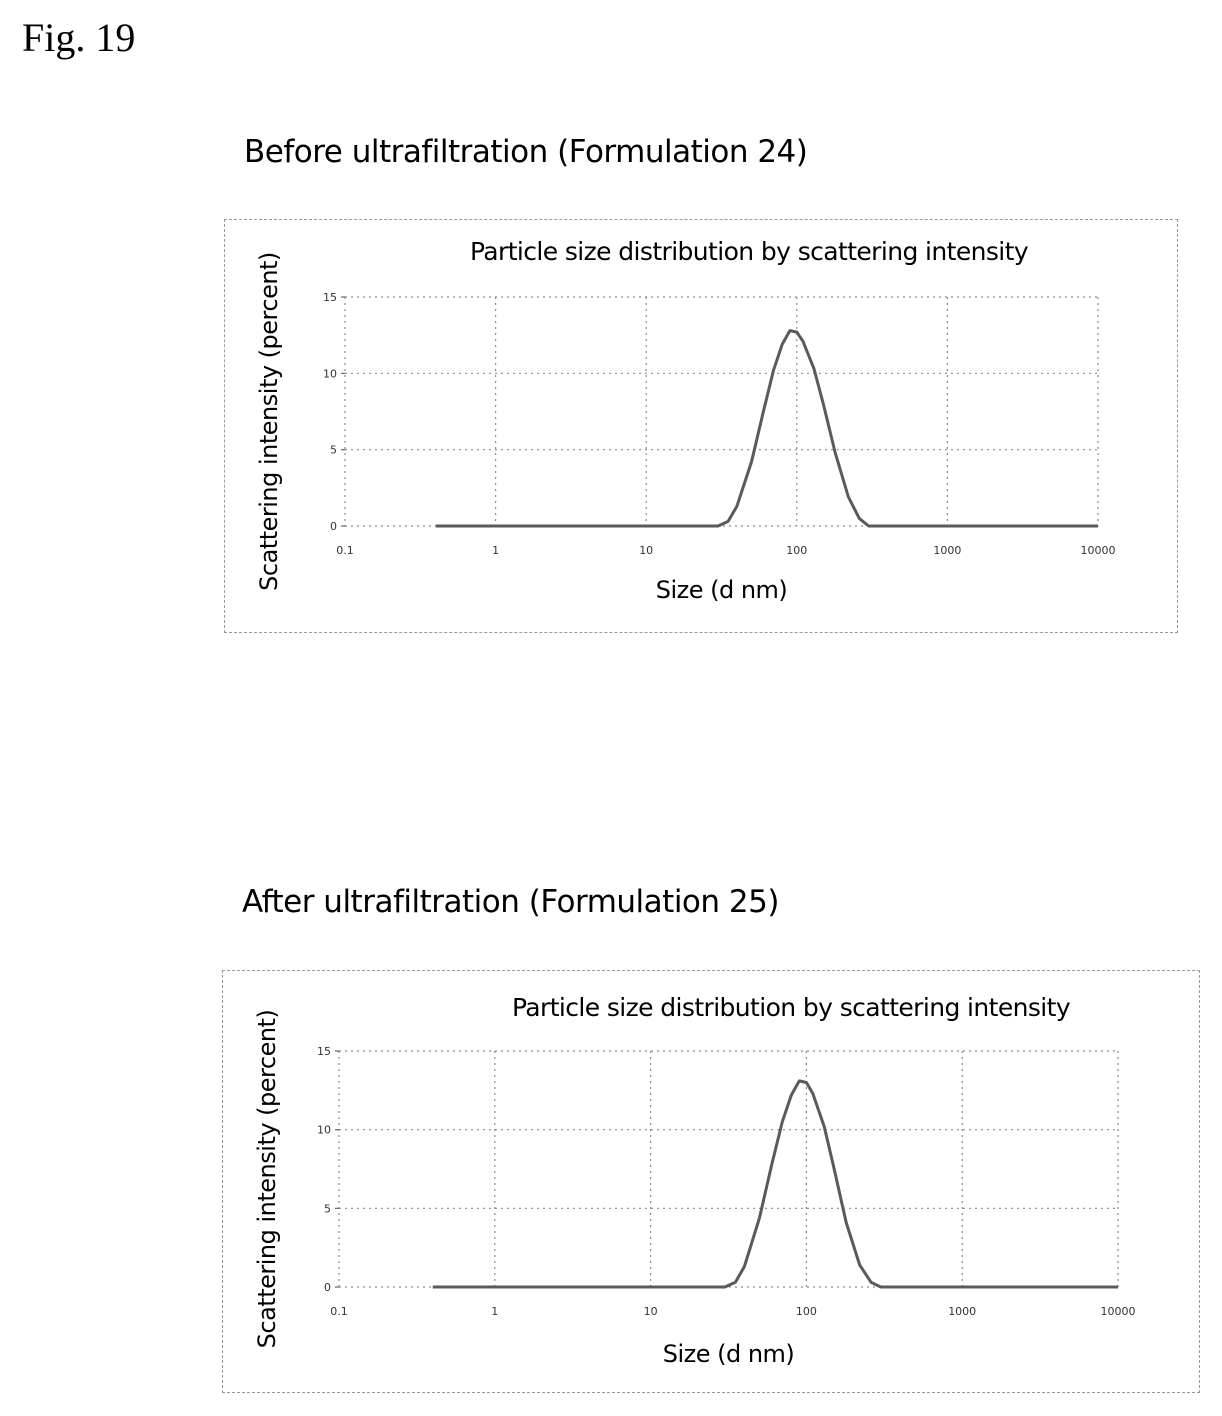 Image resolution: width=1222 pixels, height=1416 pixels. What do you see at coordinates (79, 37) in the screenshot?
I see `figure-label: Fig. 19` at bounding box center [79, 37].